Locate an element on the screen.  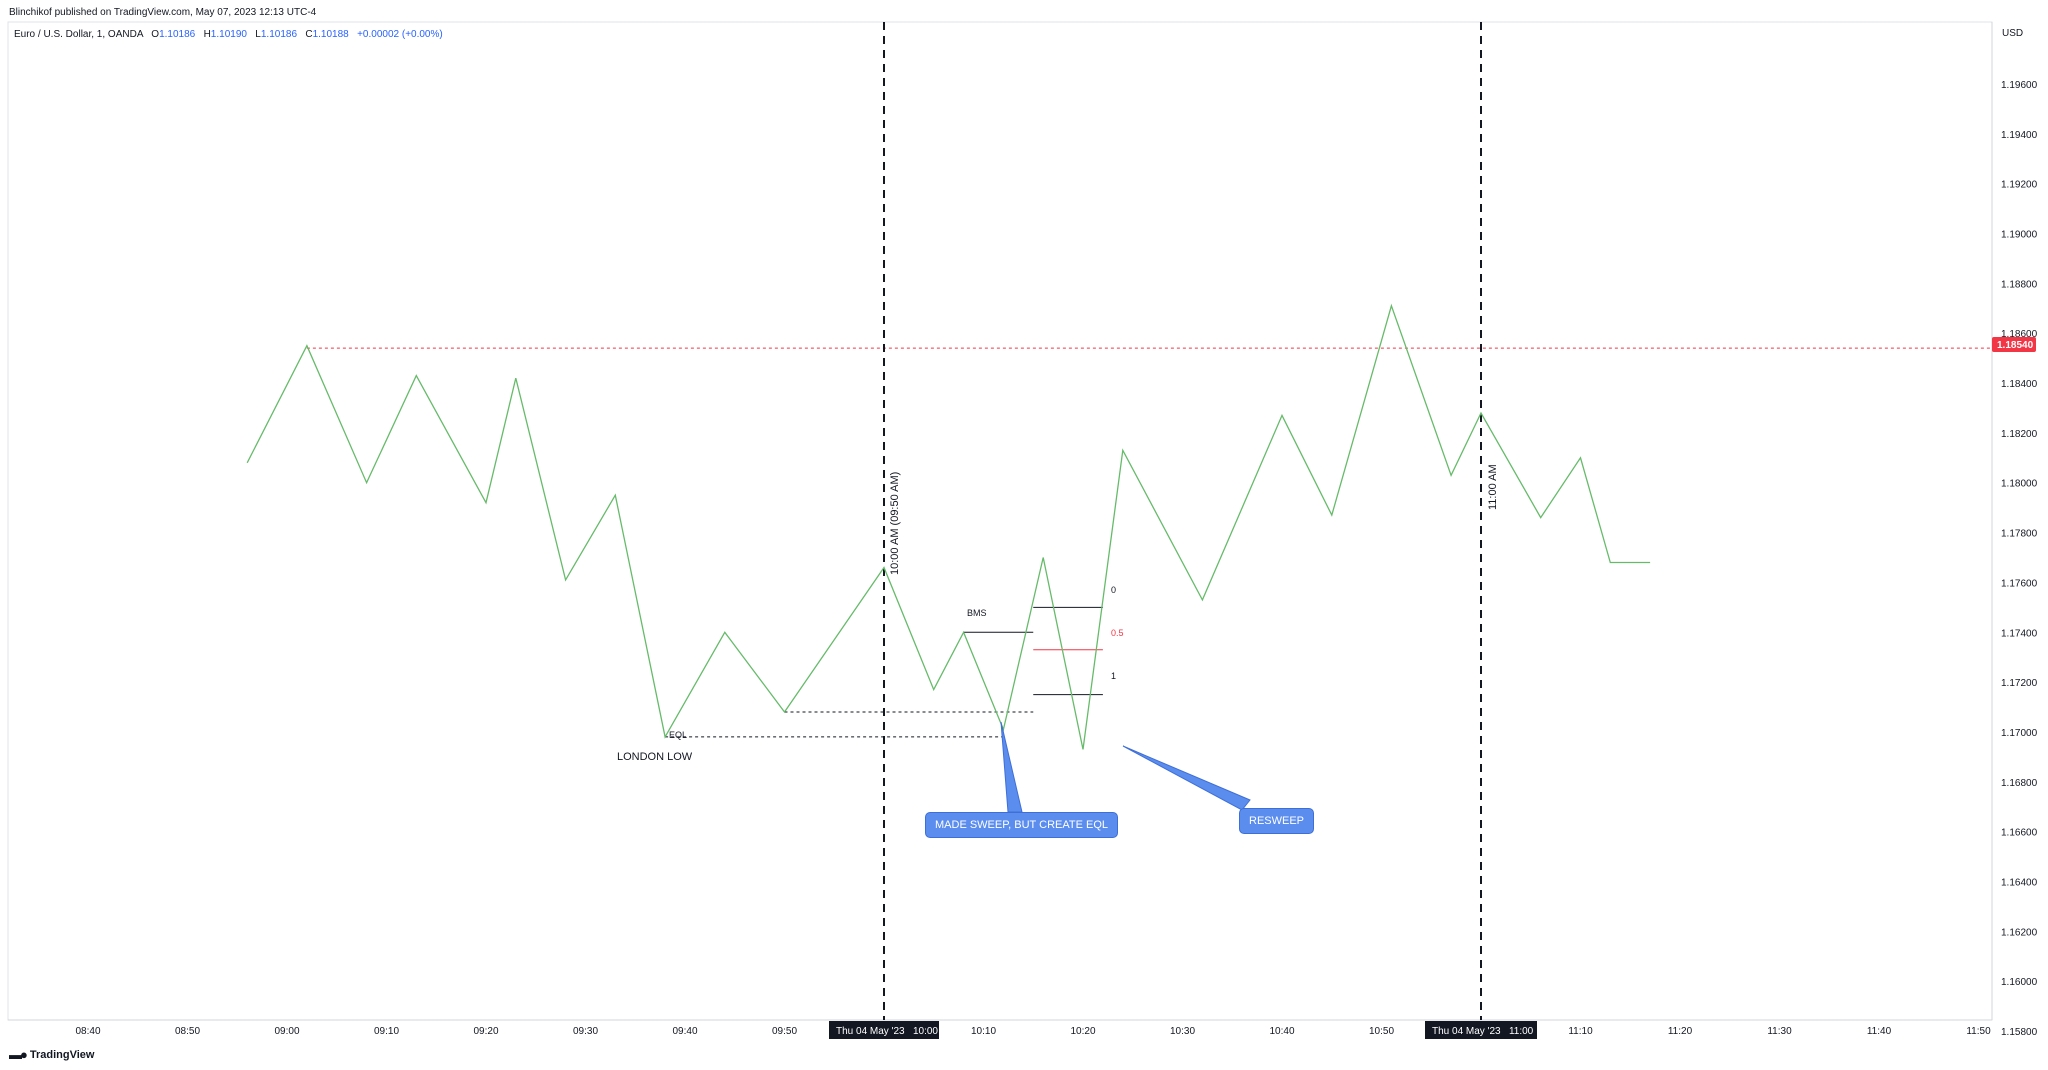
y-tick-label: 1.17200 is located at coordinates (2019, 683).